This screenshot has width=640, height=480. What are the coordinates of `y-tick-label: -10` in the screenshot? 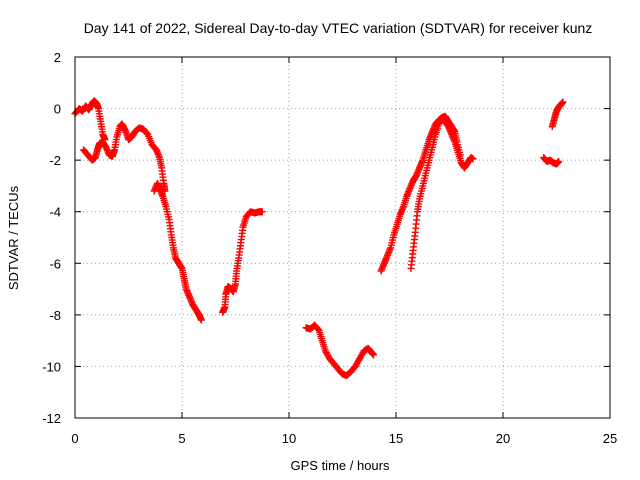 It's located at (51, 366).